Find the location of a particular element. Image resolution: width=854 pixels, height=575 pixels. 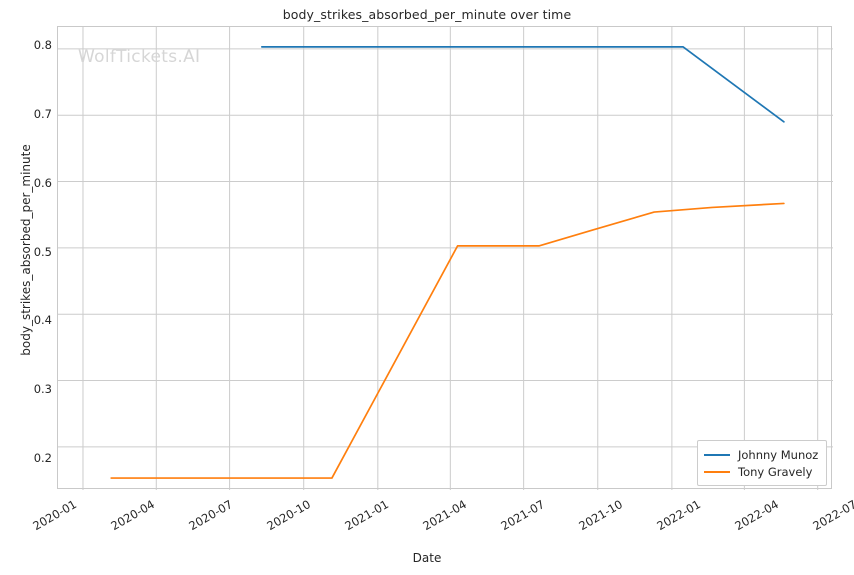

chart-legend: Johnny Munoz Tony Gravely is located at coordinates (762, 463).